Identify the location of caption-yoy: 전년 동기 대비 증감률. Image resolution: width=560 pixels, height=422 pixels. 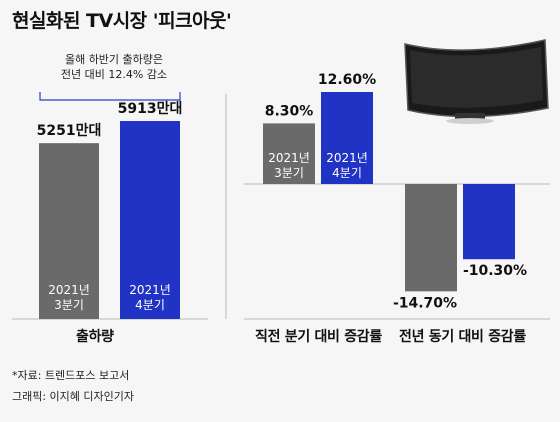
(462, 337).